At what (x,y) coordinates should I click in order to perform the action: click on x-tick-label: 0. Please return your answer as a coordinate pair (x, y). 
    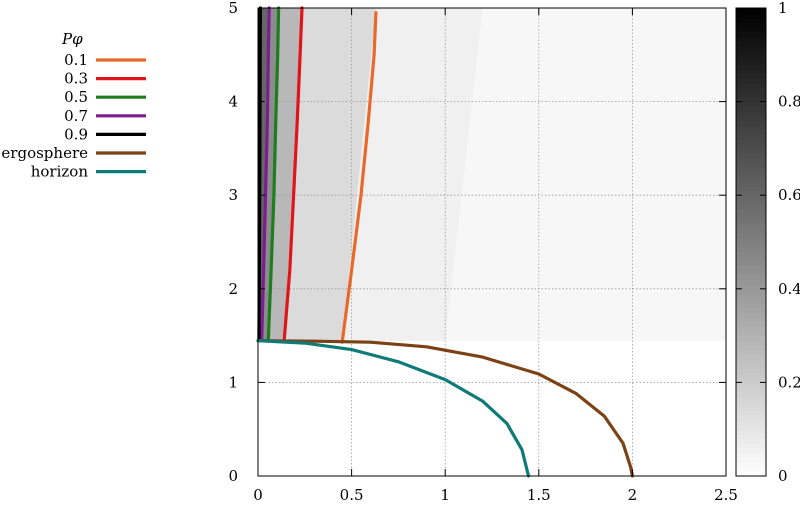
    Looking at the image, I should click on (258, 495).